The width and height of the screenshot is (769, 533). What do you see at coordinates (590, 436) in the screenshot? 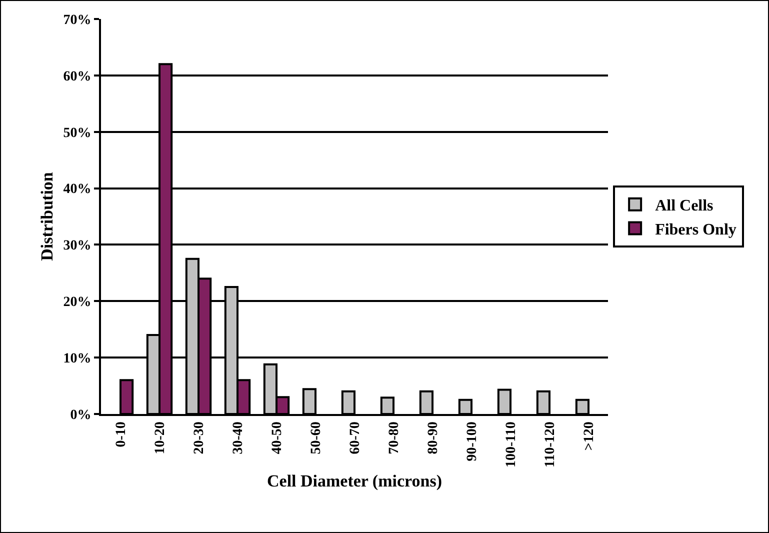
I see `x-tick-label: >120` at bounding box center [590, 436].